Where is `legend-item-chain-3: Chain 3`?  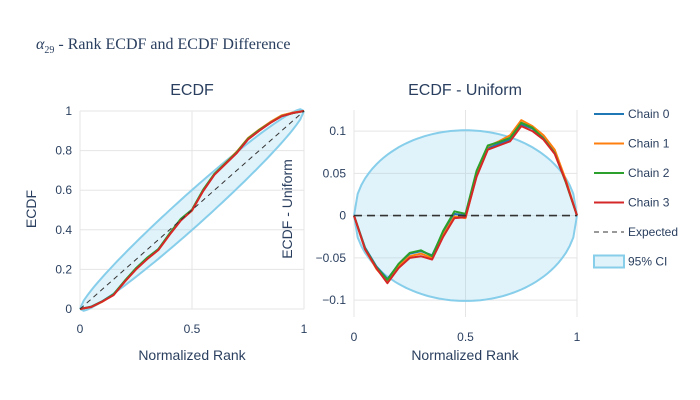
legend-item-chain-3: Chain 3 is located at coordinates (632, 203).